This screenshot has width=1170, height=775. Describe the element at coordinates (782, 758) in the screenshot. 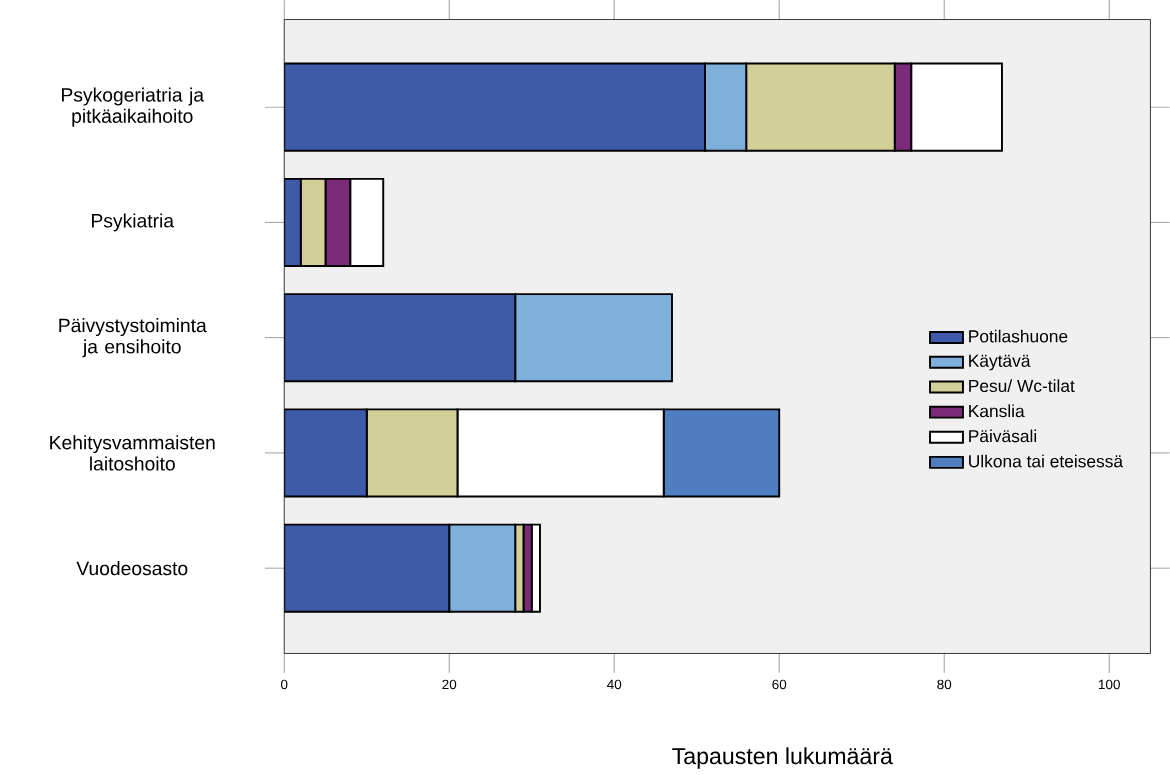

I see `x-axis-title: Tapausten lukumäärä` at that location.